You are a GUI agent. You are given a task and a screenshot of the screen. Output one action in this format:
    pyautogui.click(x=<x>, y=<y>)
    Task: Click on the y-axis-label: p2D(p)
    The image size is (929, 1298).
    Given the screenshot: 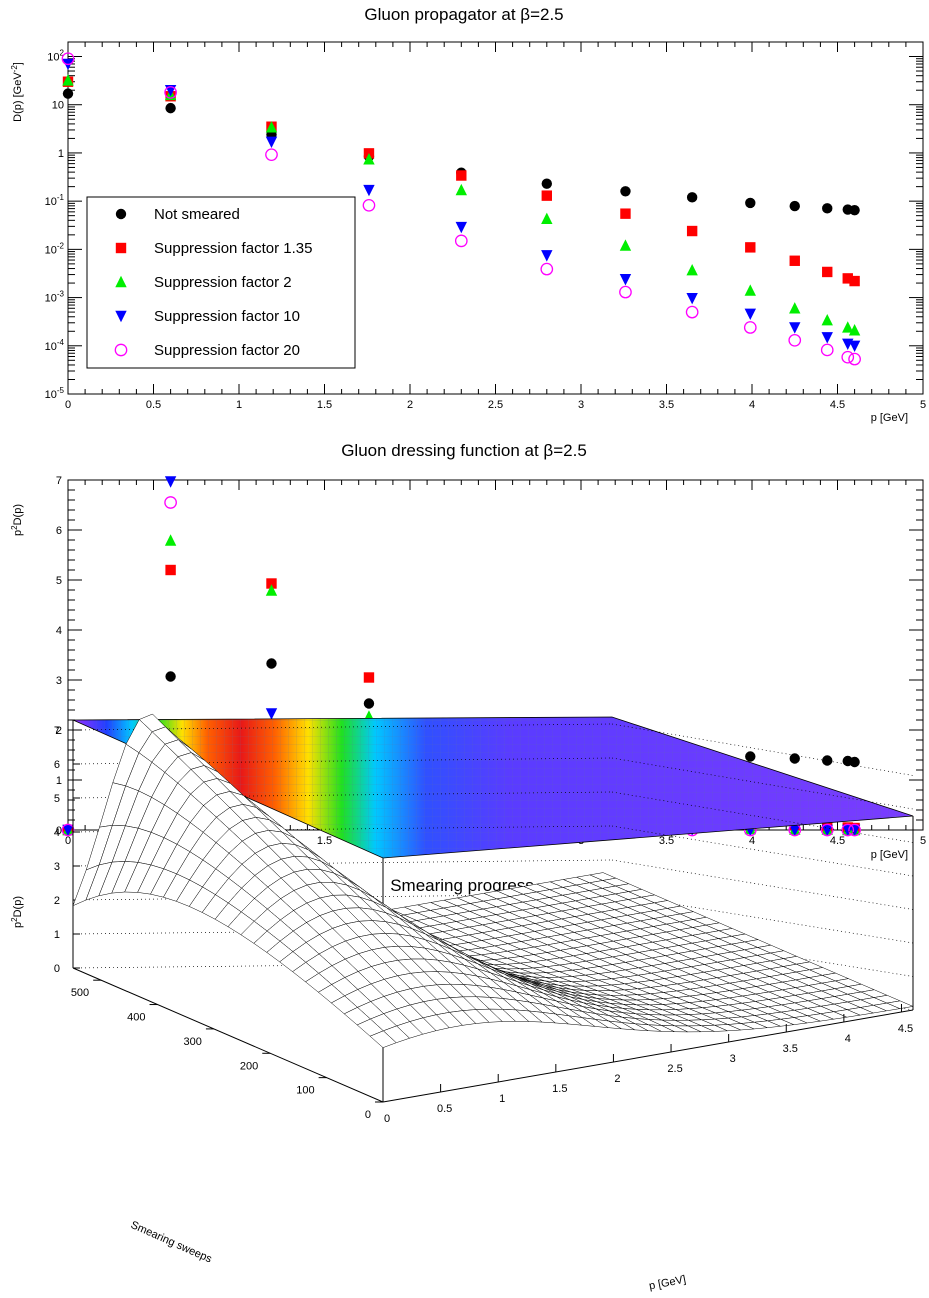 What is the action you would take?
    pyautogui.click(x=17, y=520)
    